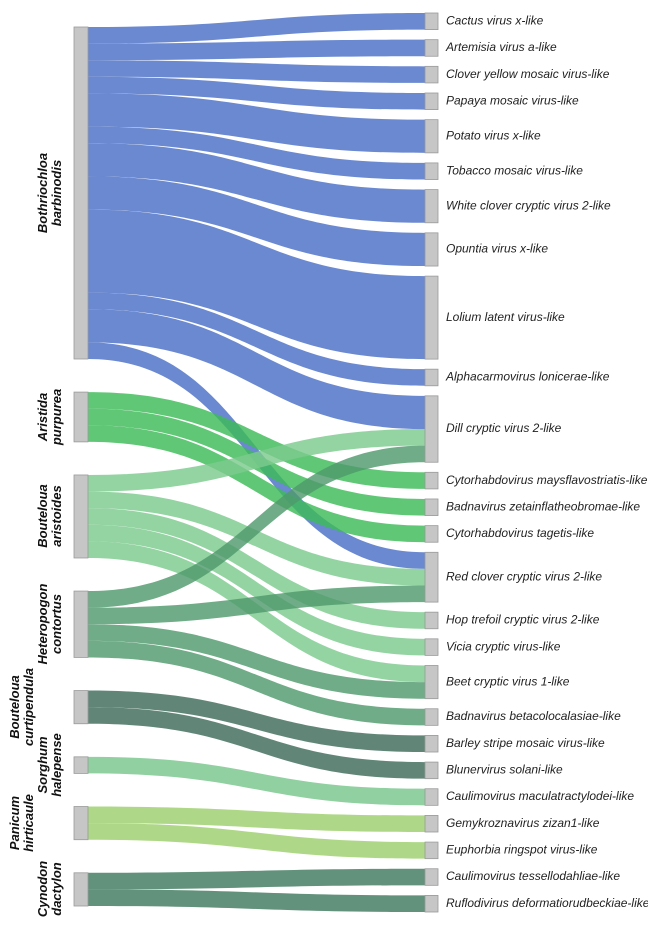  Describe the element at coordinates (49, 624) in the screenshot. I see `source-label: Heteropogon contortus` at that location.